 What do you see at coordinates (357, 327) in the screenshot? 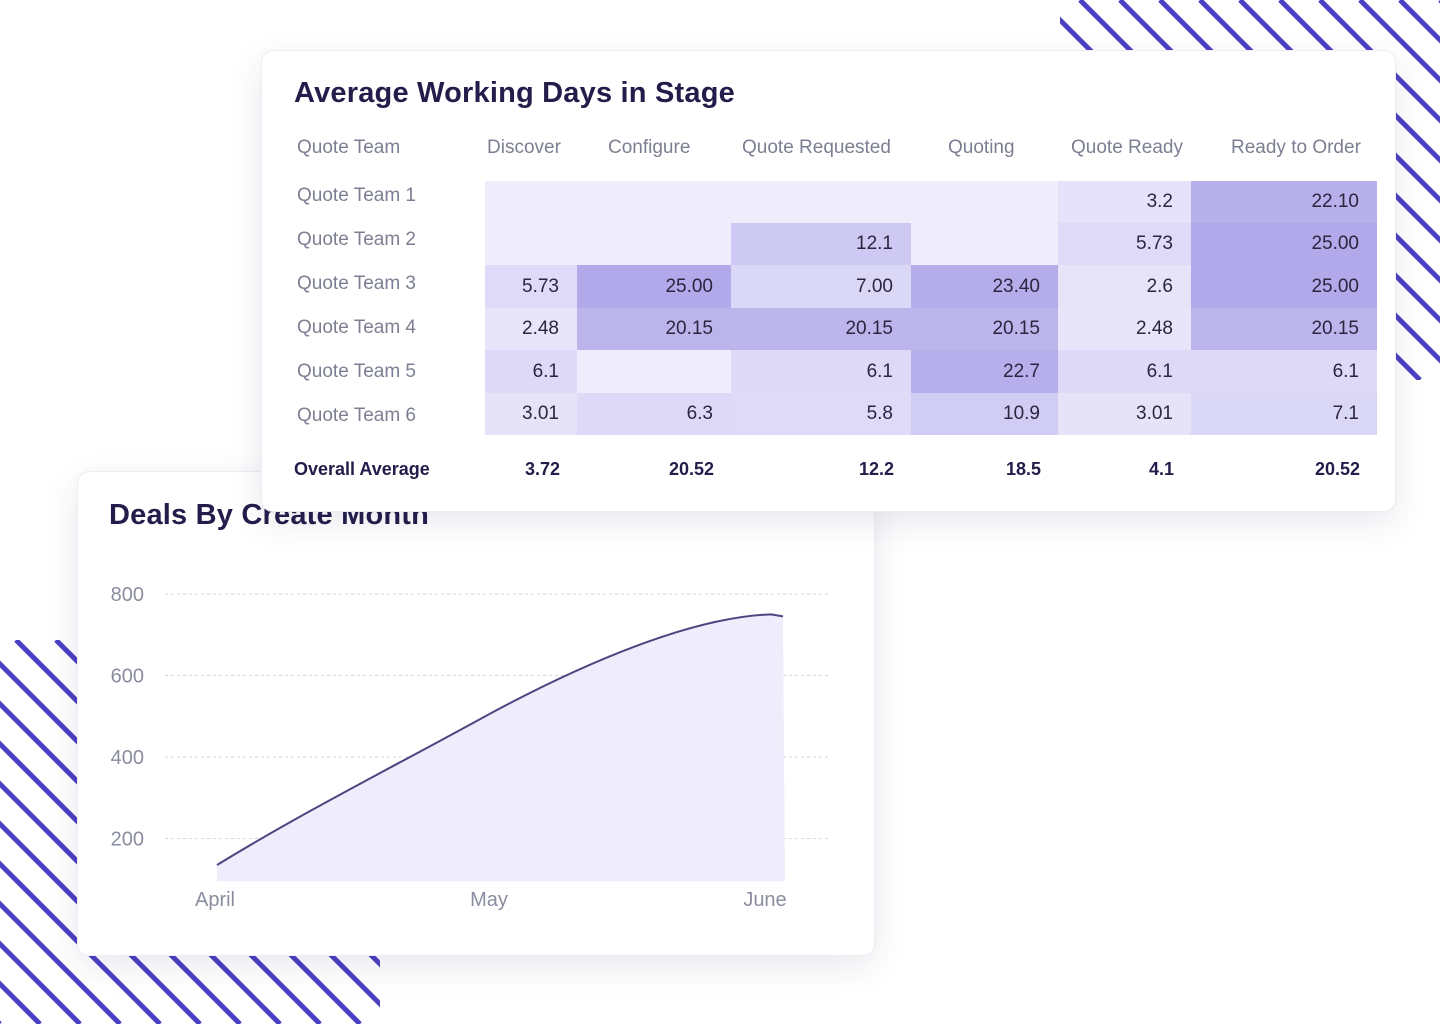
I see `heatmap-row-label: Quote Team 4` at bounding box center [357, 327].